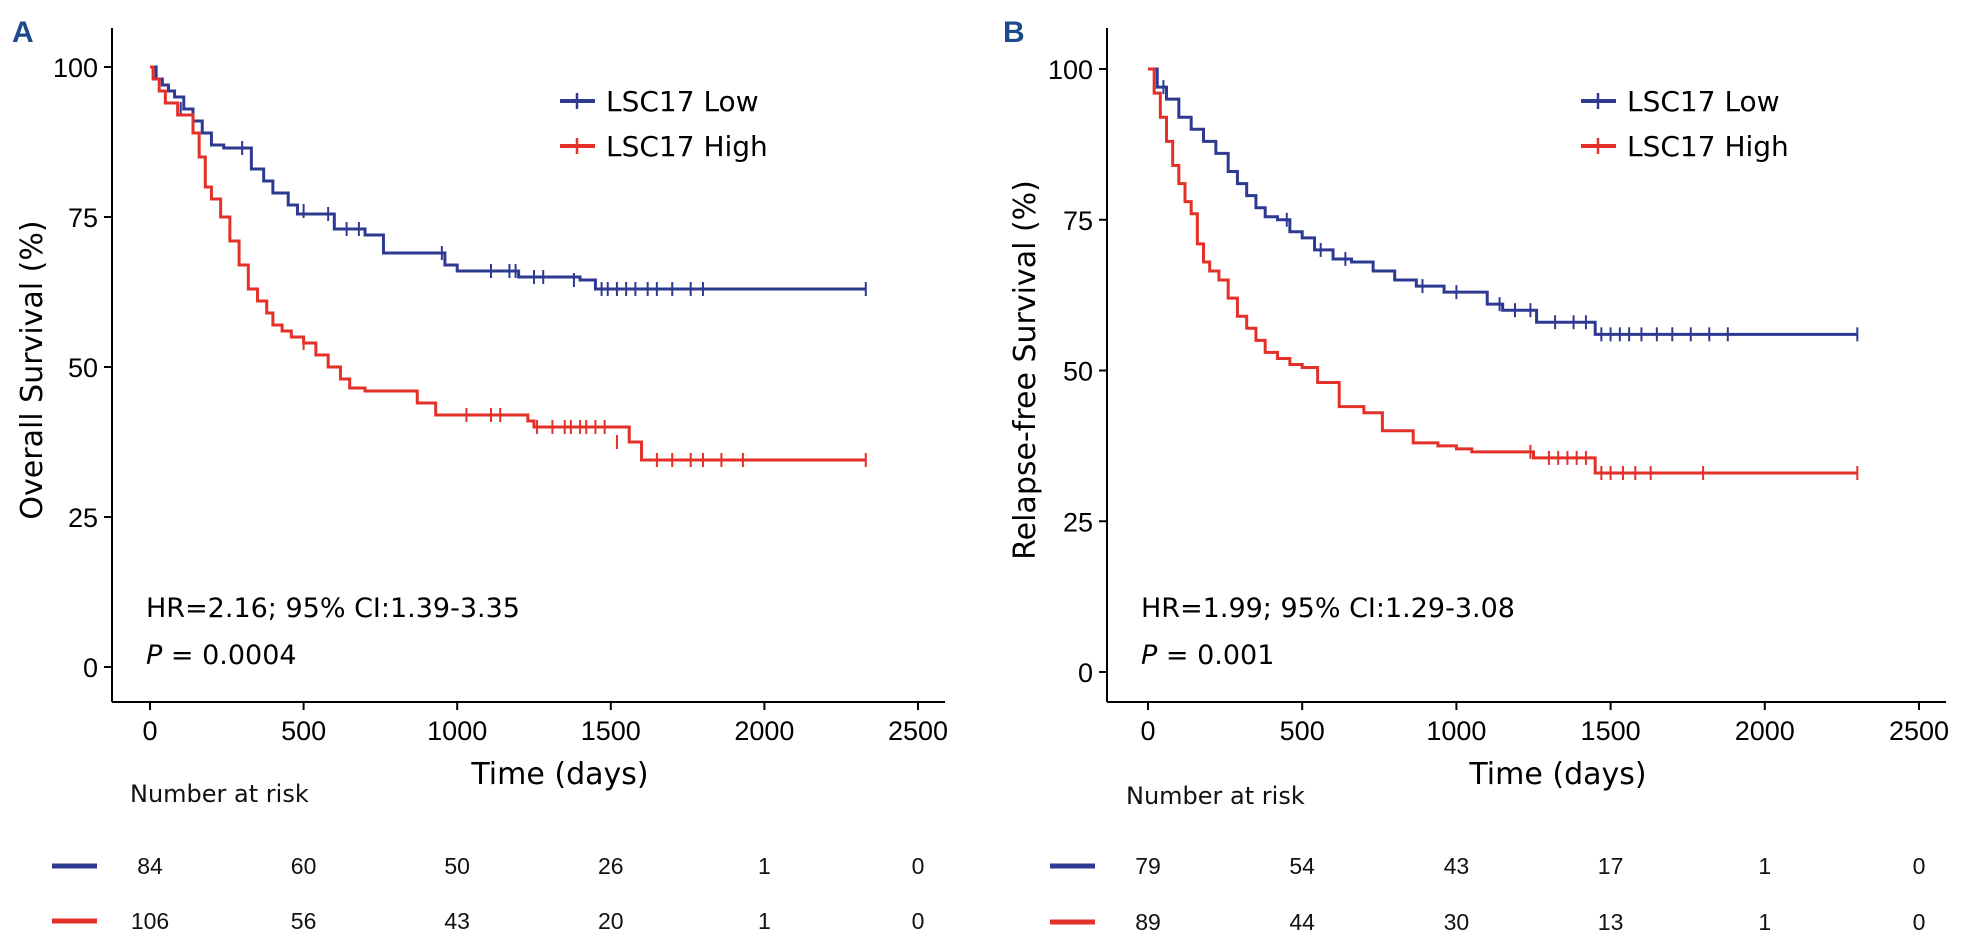 The height and width of the screenshot is (942, 1961). What do you see at coordinates (457, 866) in the screenshot?
I see `risk-number-low: 50` at bounding box center [457, 866].